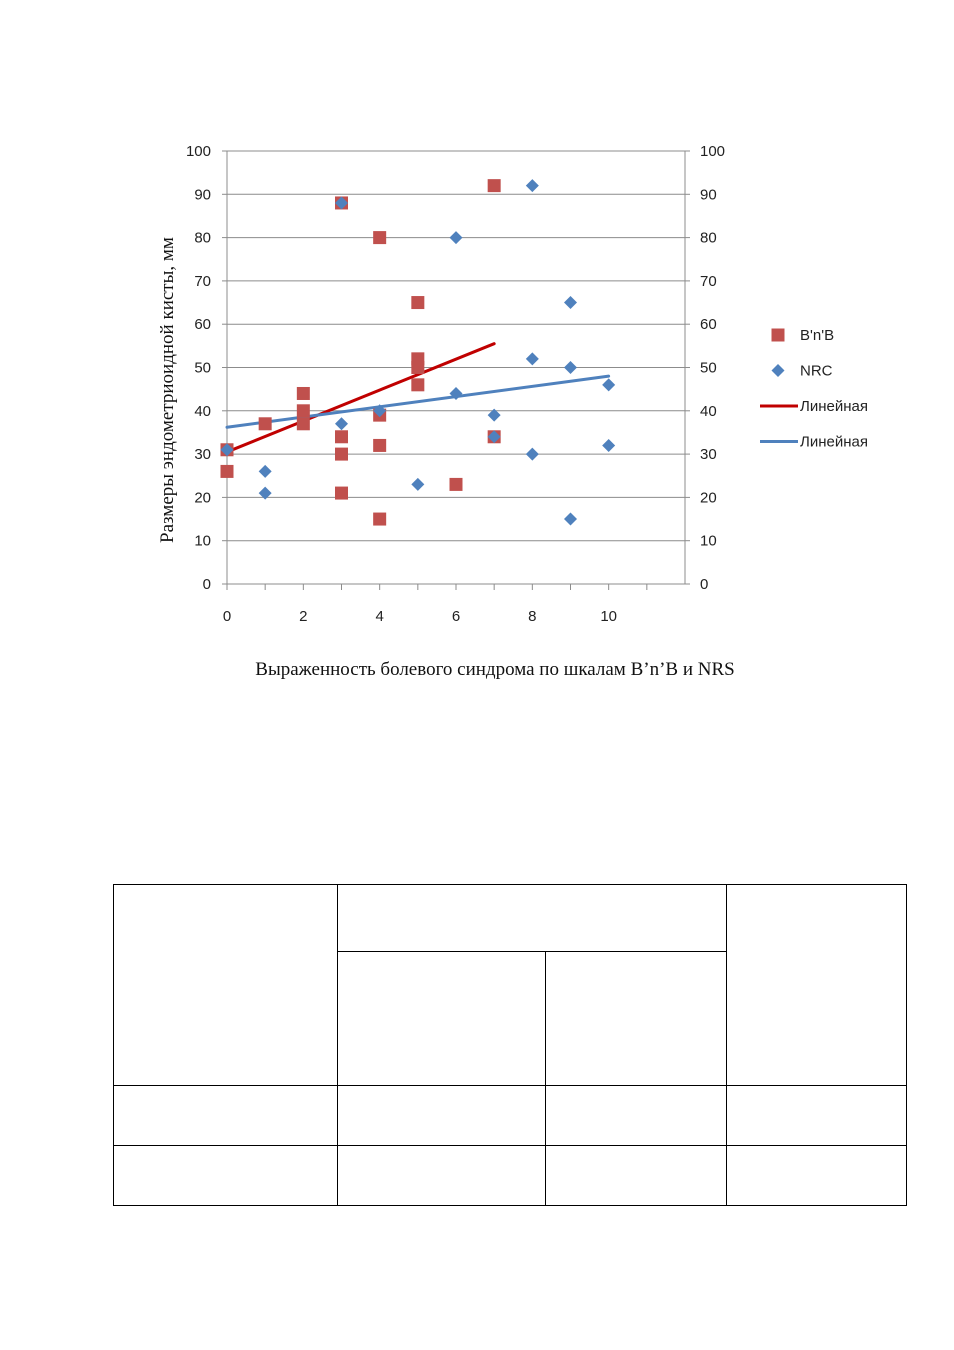 Image resolution: width=954 pixels, height=1350 pixels. Describe the element at coordinates (202, 194) in the screenshot. I see `y-tick-label: 90` at that location.